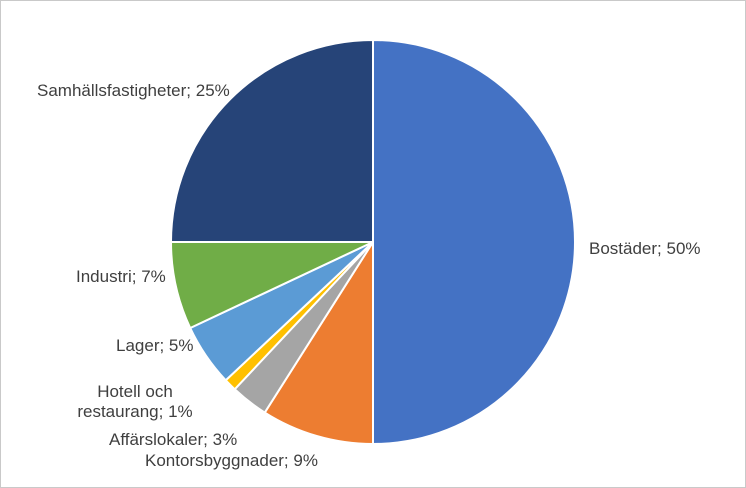 The height and width of the screenshot is (488, 746). I want to click on slice-label-hotell-och-restaurang: Hotell och restaurang; 1%, so click(135, 401).